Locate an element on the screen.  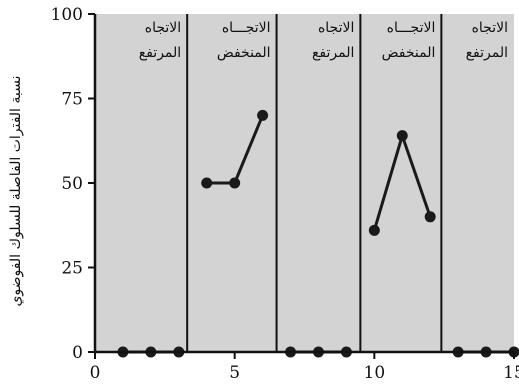
y-axis-title: نسبة الفترات الفاصلة للسلوك الفوضوي is located at coordinates (16, 190).